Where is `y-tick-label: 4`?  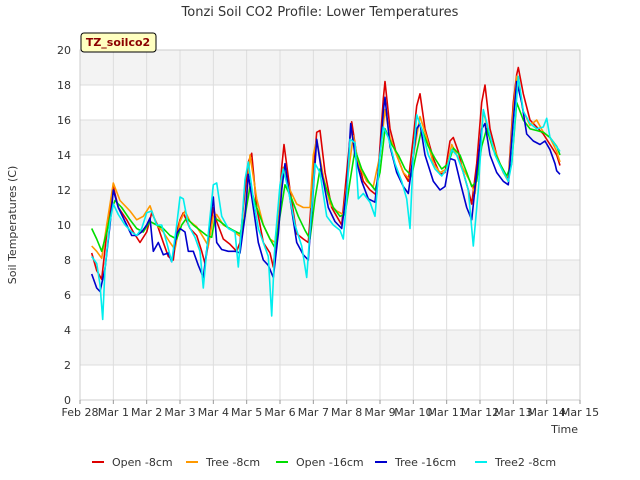 y-tick-label: 4 is located at coordinates (67, 330).